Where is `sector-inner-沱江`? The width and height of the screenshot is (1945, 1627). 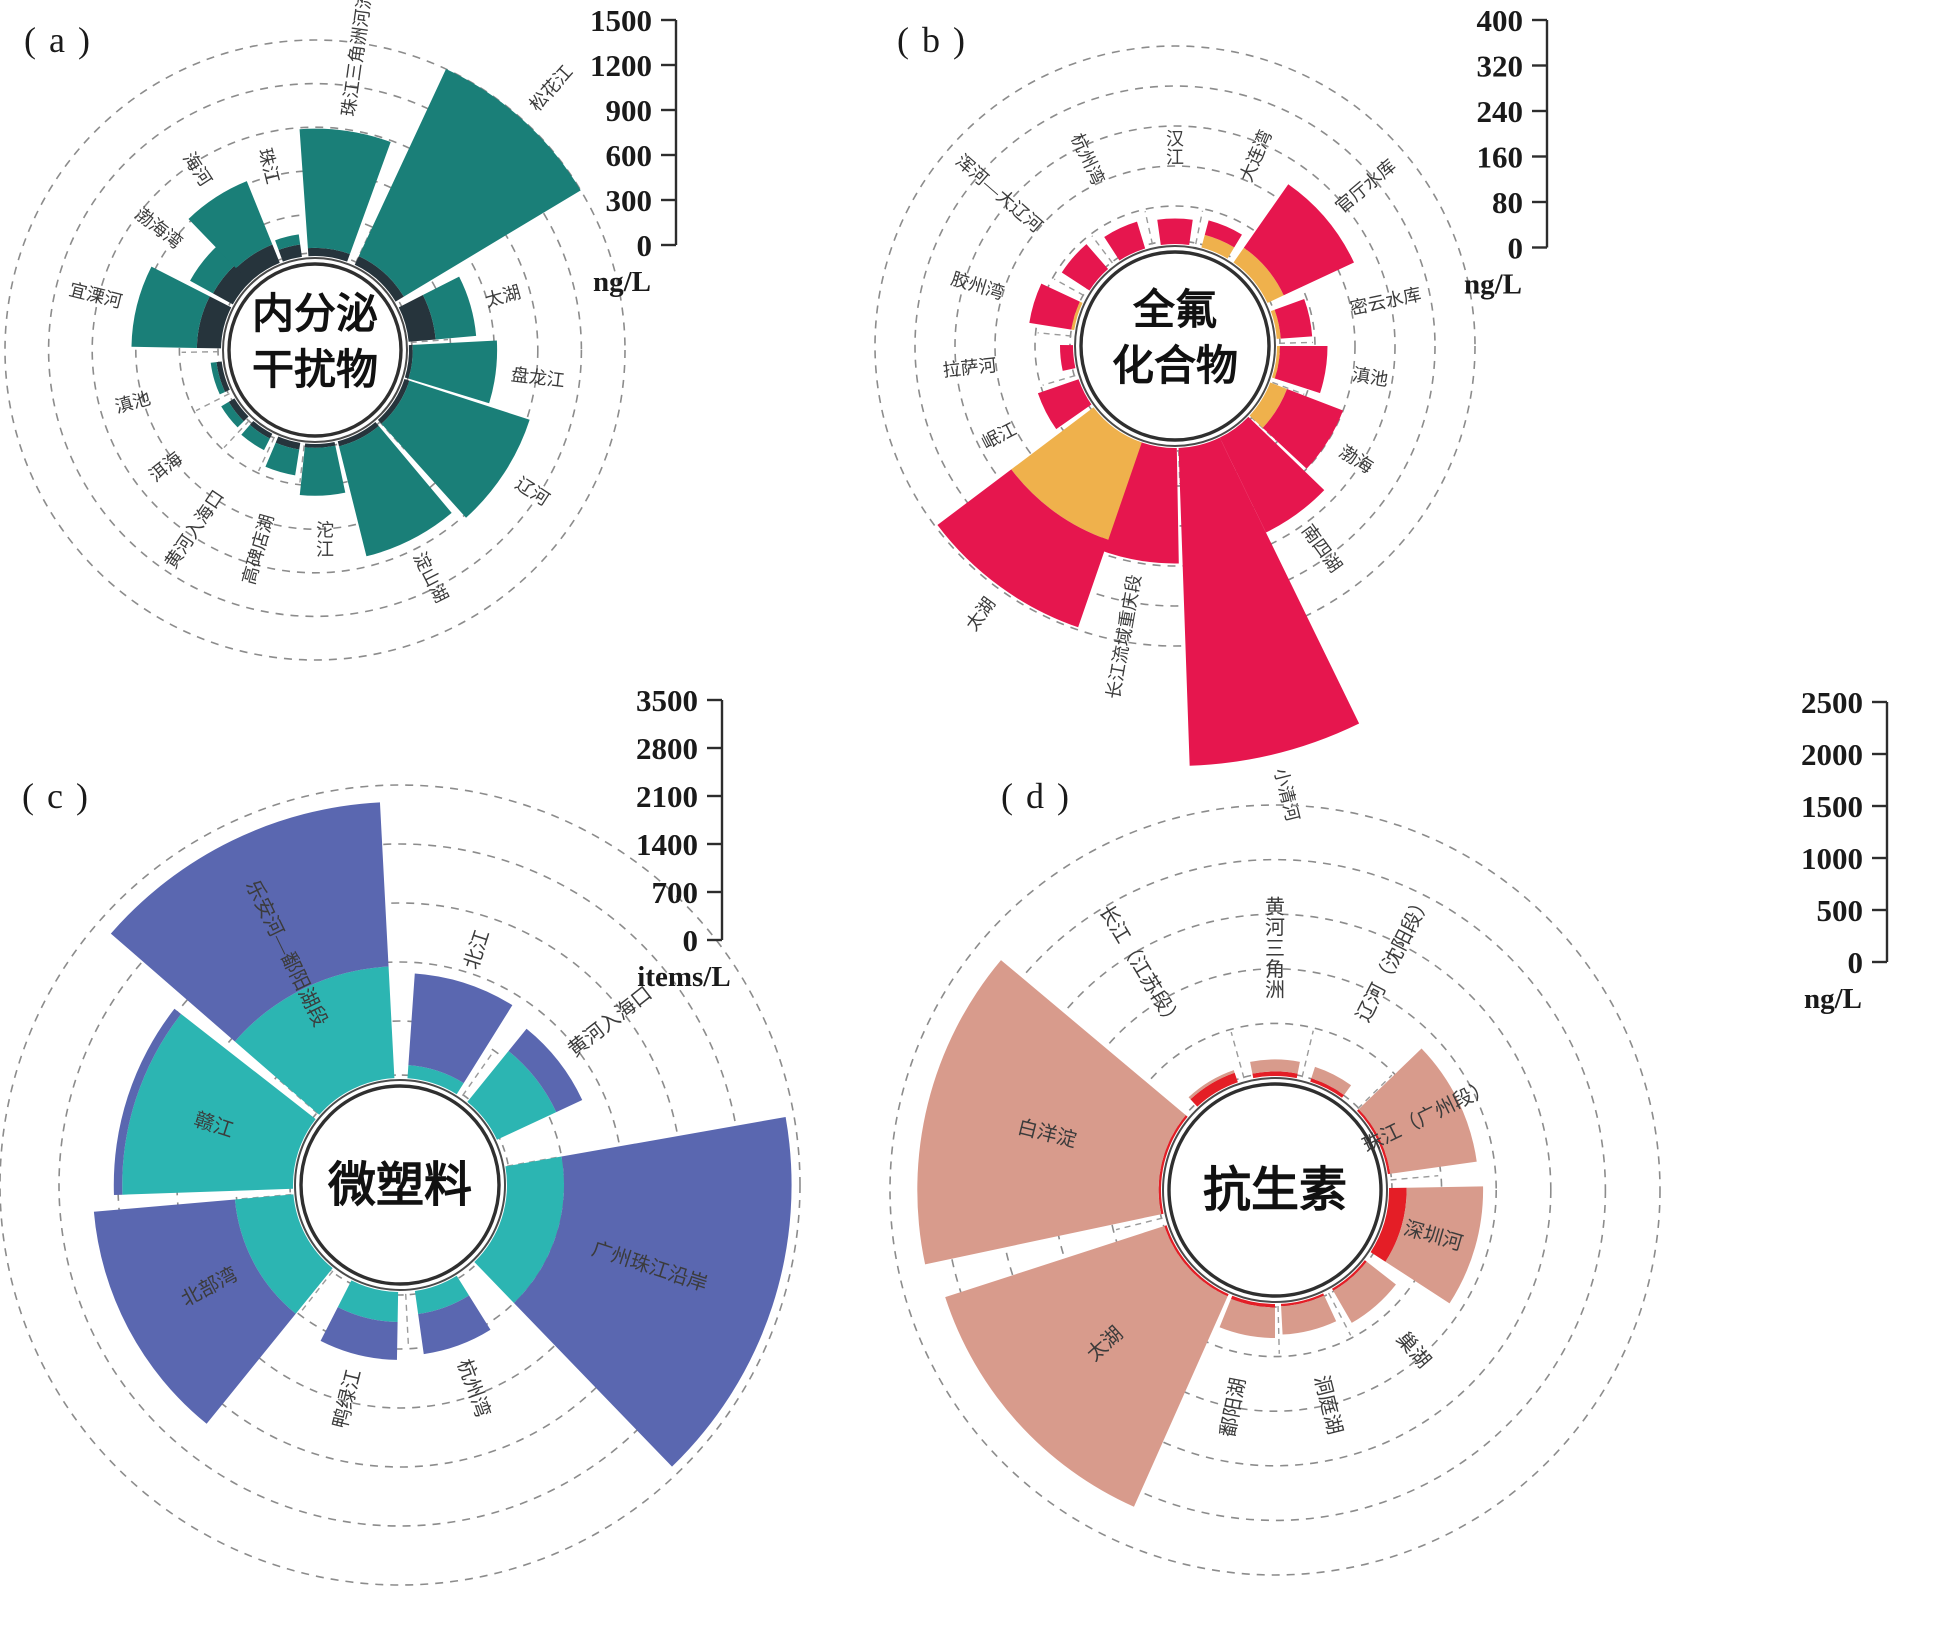 sector-inner-沱江 is located at coordinates (320, 444).